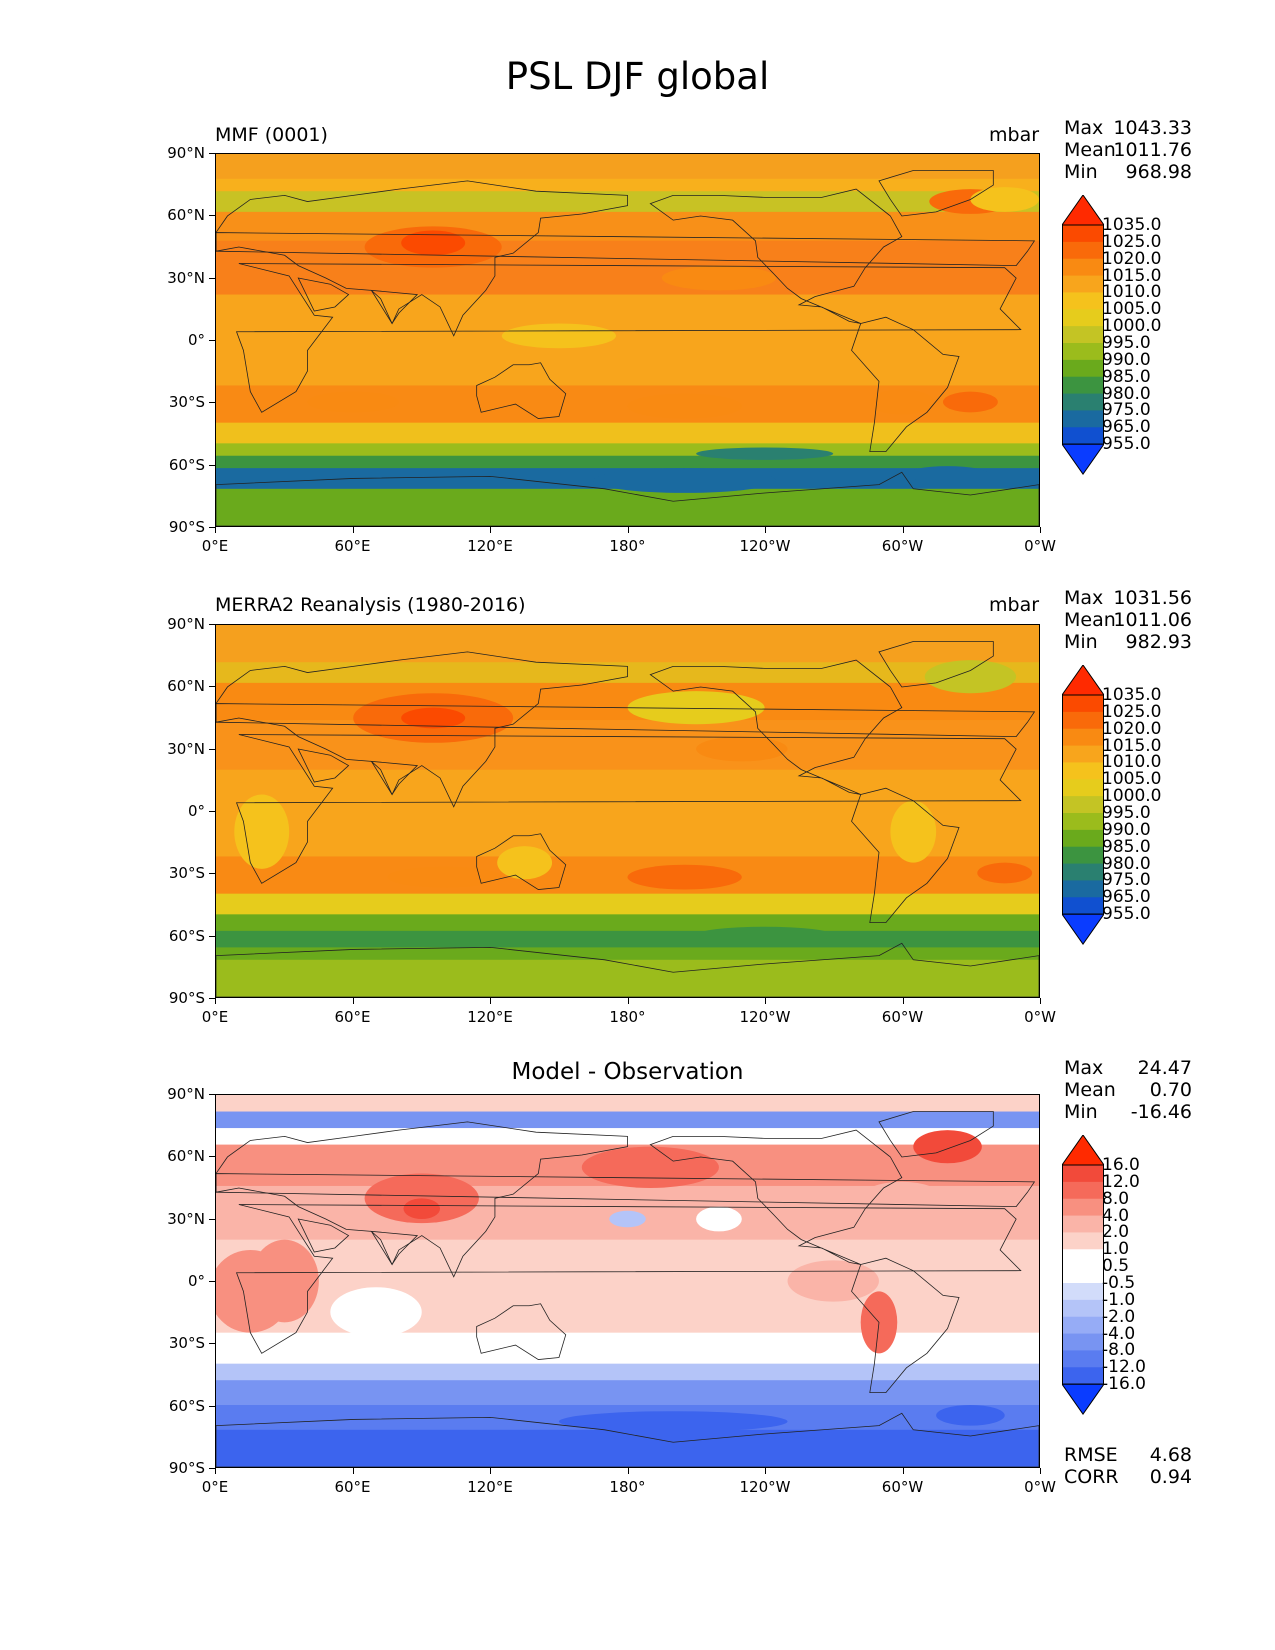  I want to click on stat-value: -16.46, so click(1161, 1112).